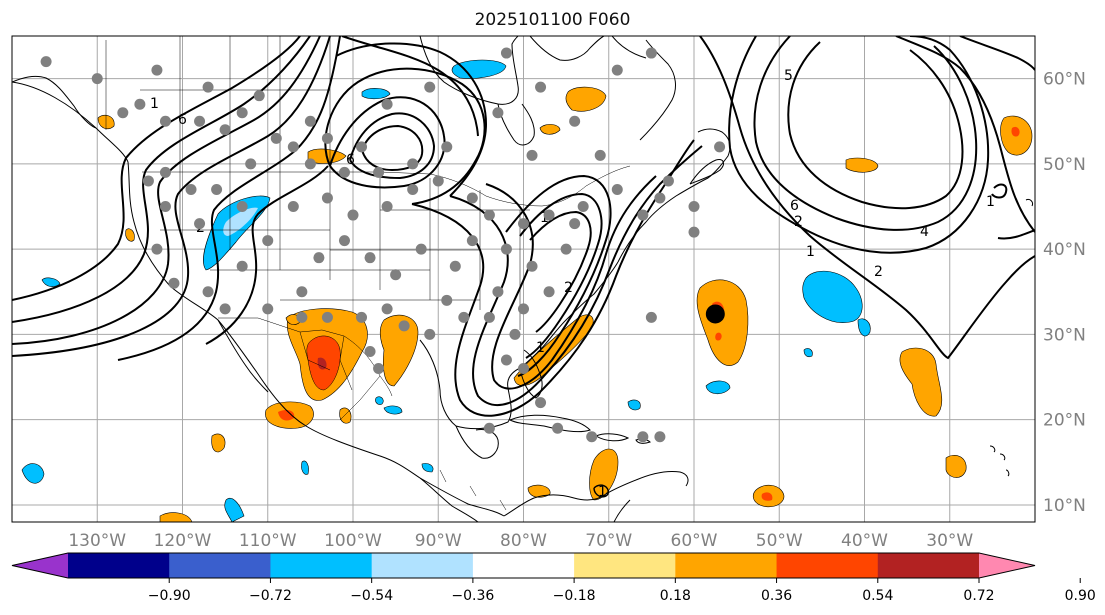 The height and width of the screenshot is (615, 1105). I want to click on colorbar-tick-label: 0.36, so click(776, 596).